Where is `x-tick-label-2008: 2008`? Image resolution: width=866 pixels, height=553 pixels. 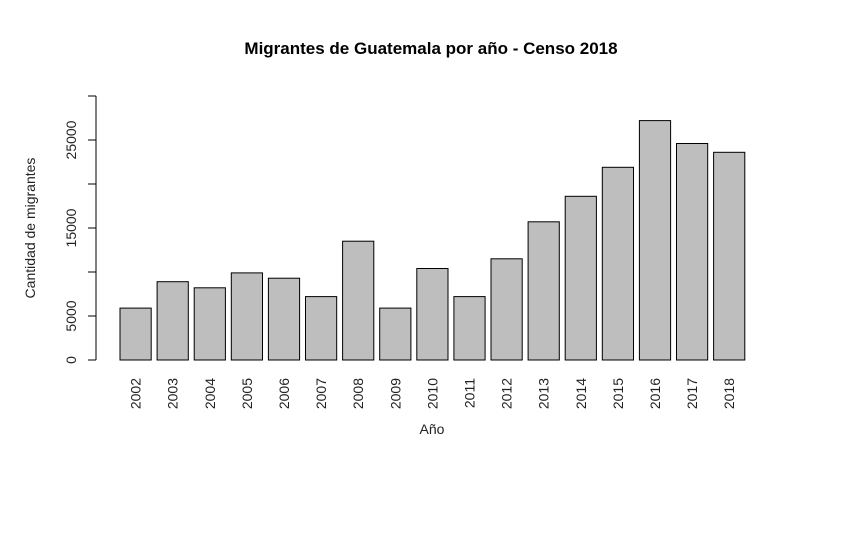 x-tick-label-2008: 2008 is located at coordinates (358, 393).